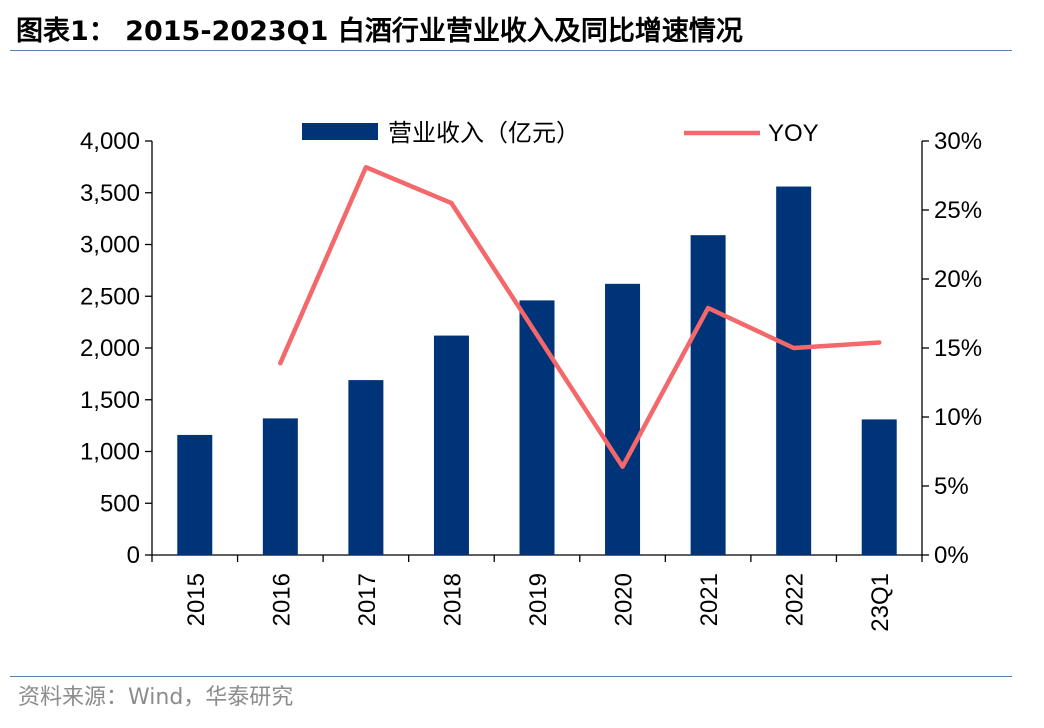  I want to click on right-tick-label: 15%, so click(958, 348).